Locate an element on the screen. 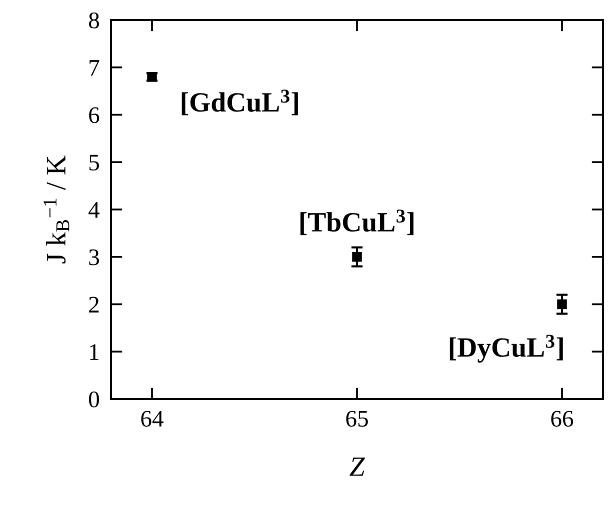  y-tick-label: 2 is located at coordinates (94, 304).